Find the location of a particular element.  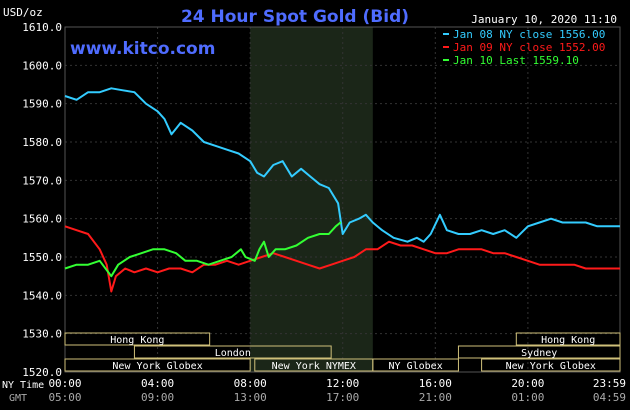

x-tick-nytime: 23:59 is located at coordinates (609, 383).